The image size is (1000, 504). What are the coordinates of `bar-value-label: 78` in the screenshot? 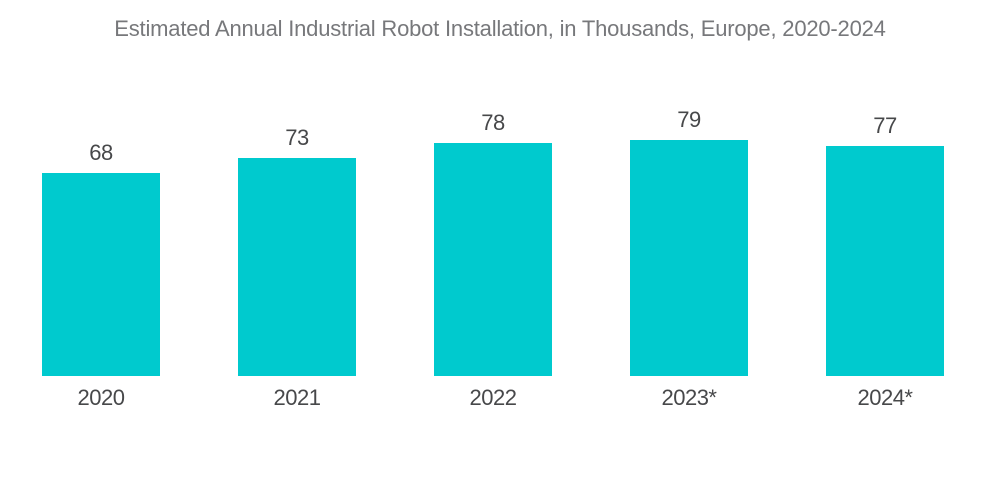 It's located at (493, 122).